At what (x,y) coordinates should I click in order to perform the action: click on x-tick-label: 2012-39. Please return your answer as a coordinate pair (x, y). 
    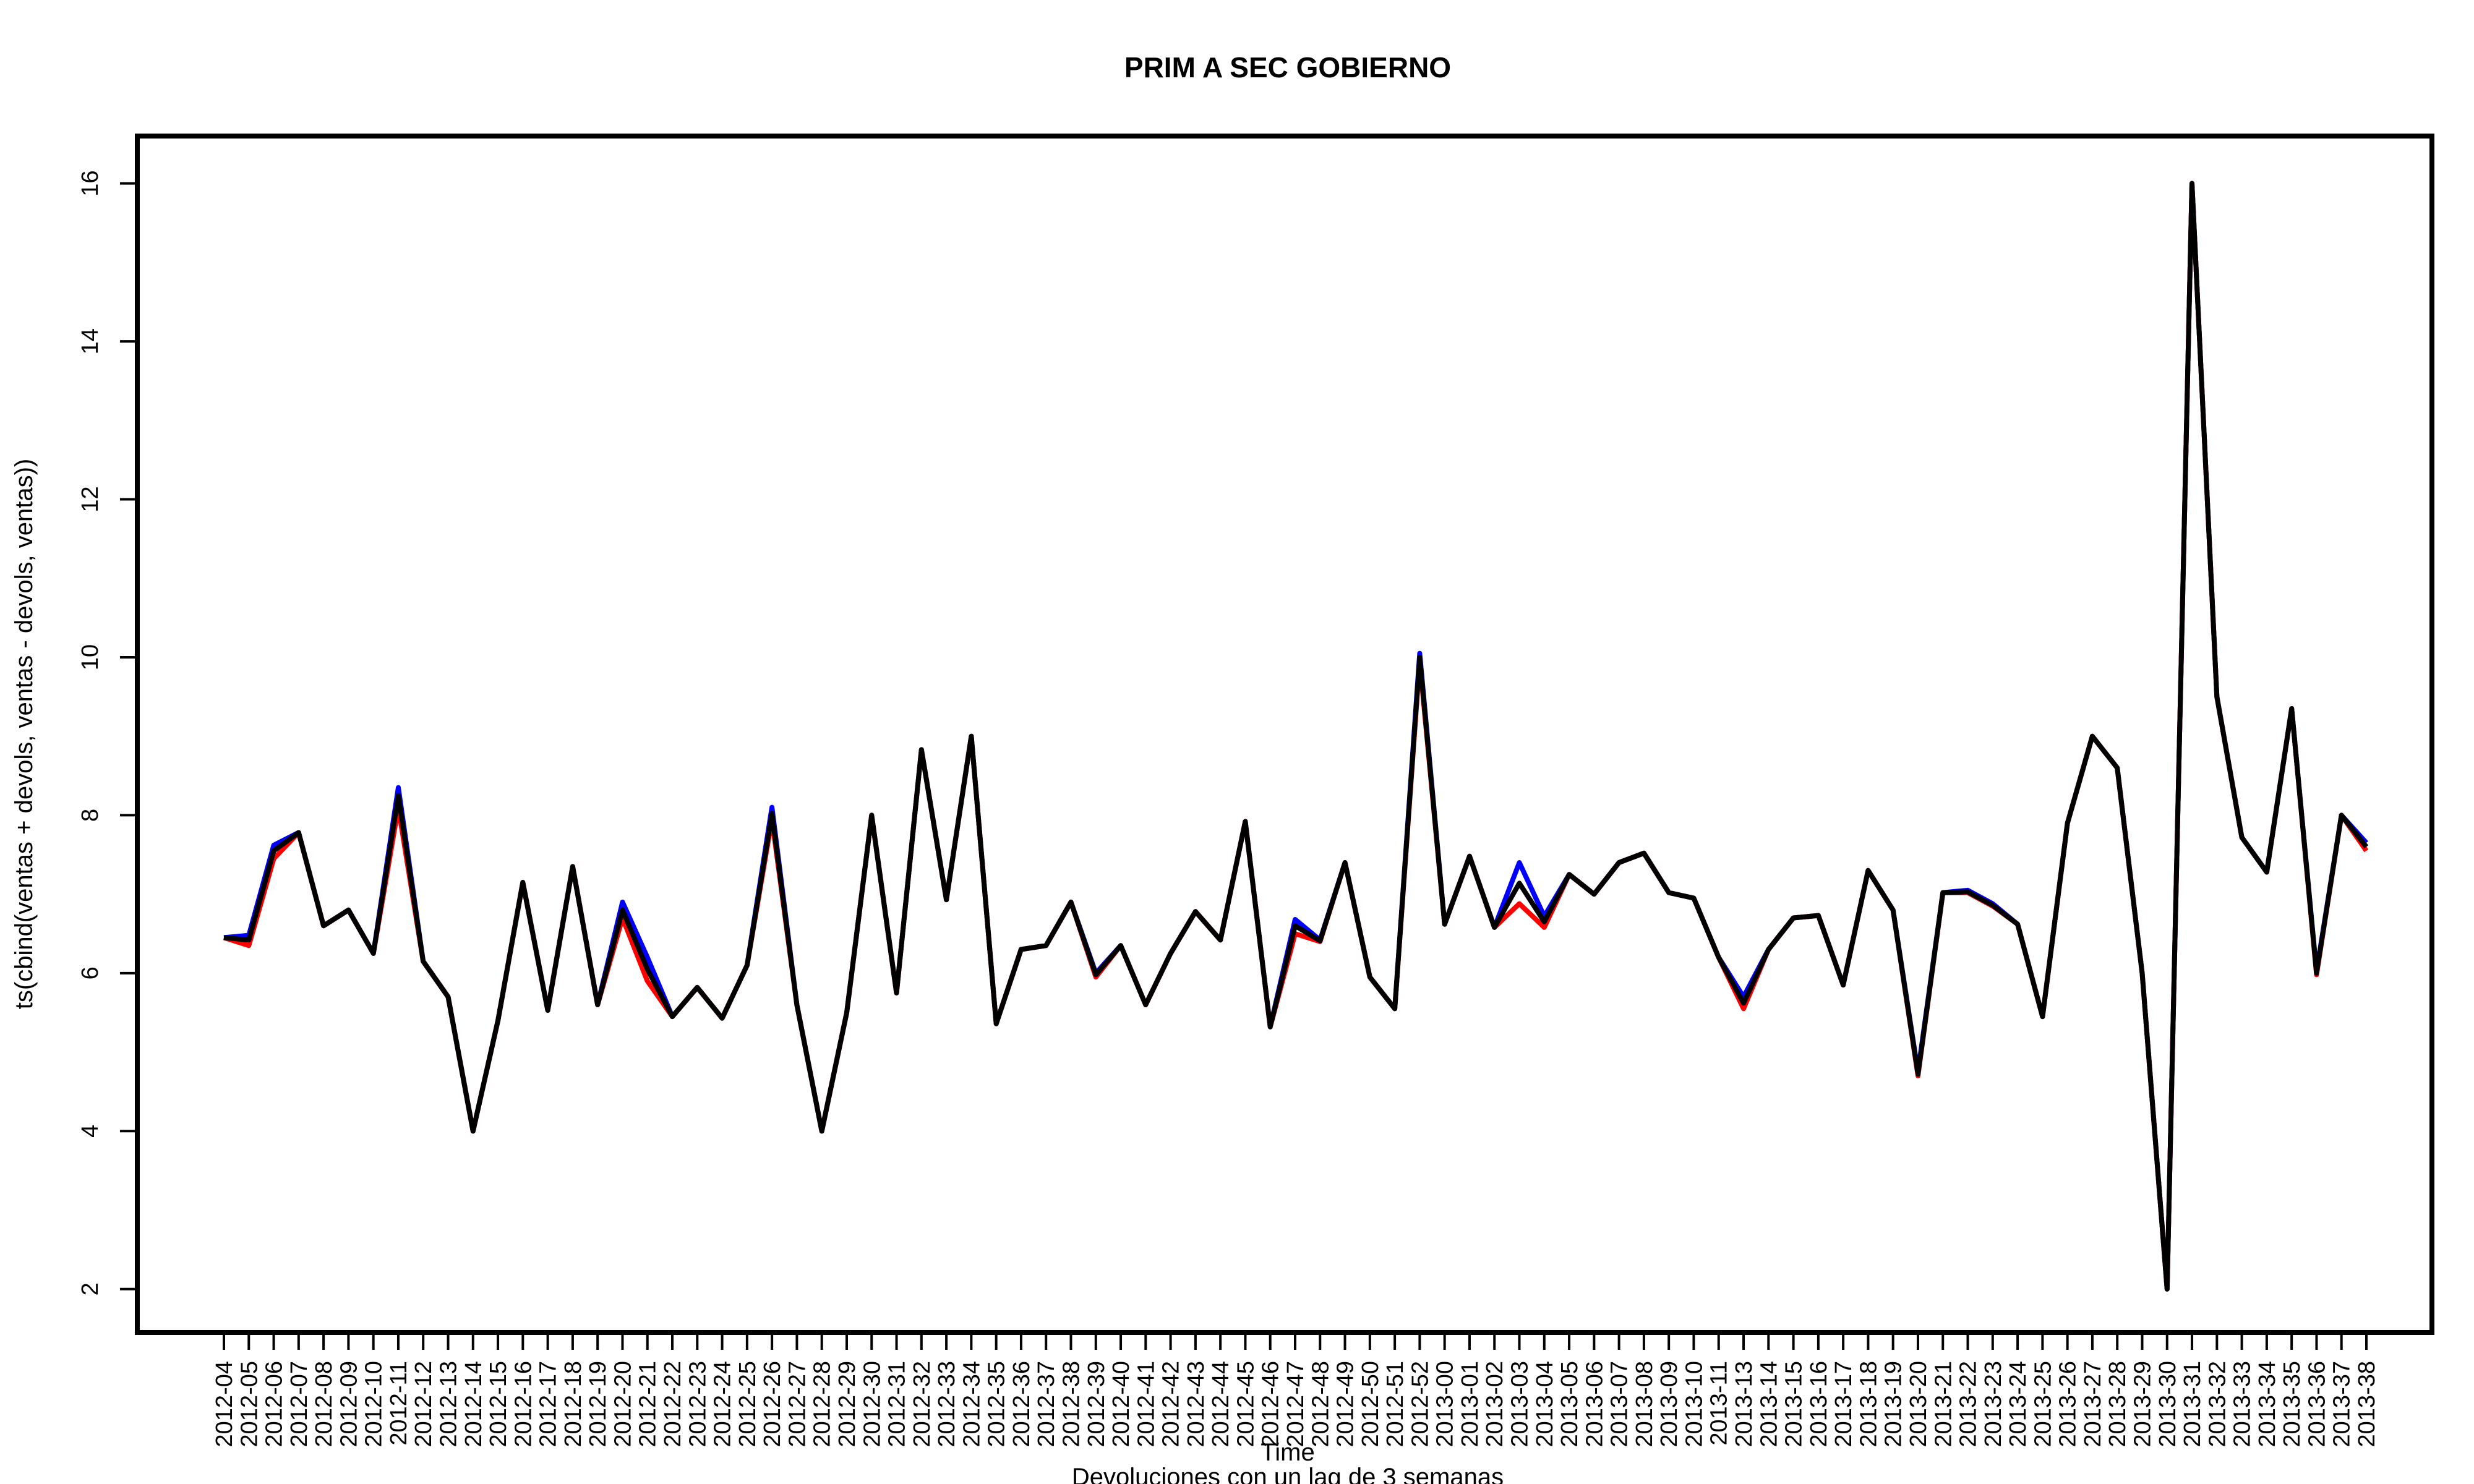
    Looking at the image, I should click on (1097, 1404).